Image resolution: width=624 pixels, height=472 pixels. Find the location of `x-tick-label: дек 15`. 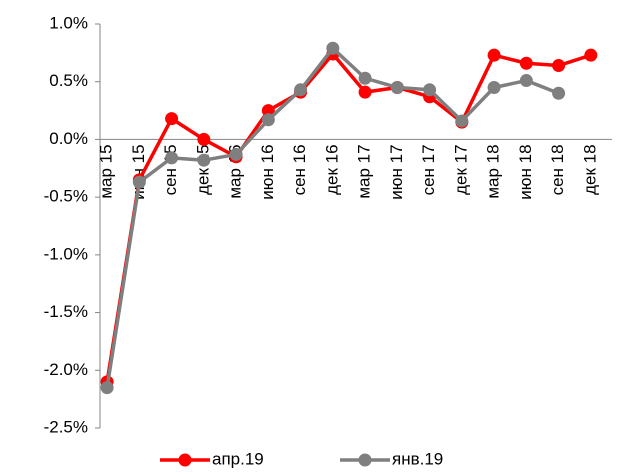

x-tick-label: дек 15 is located at coordinates (202, 169).